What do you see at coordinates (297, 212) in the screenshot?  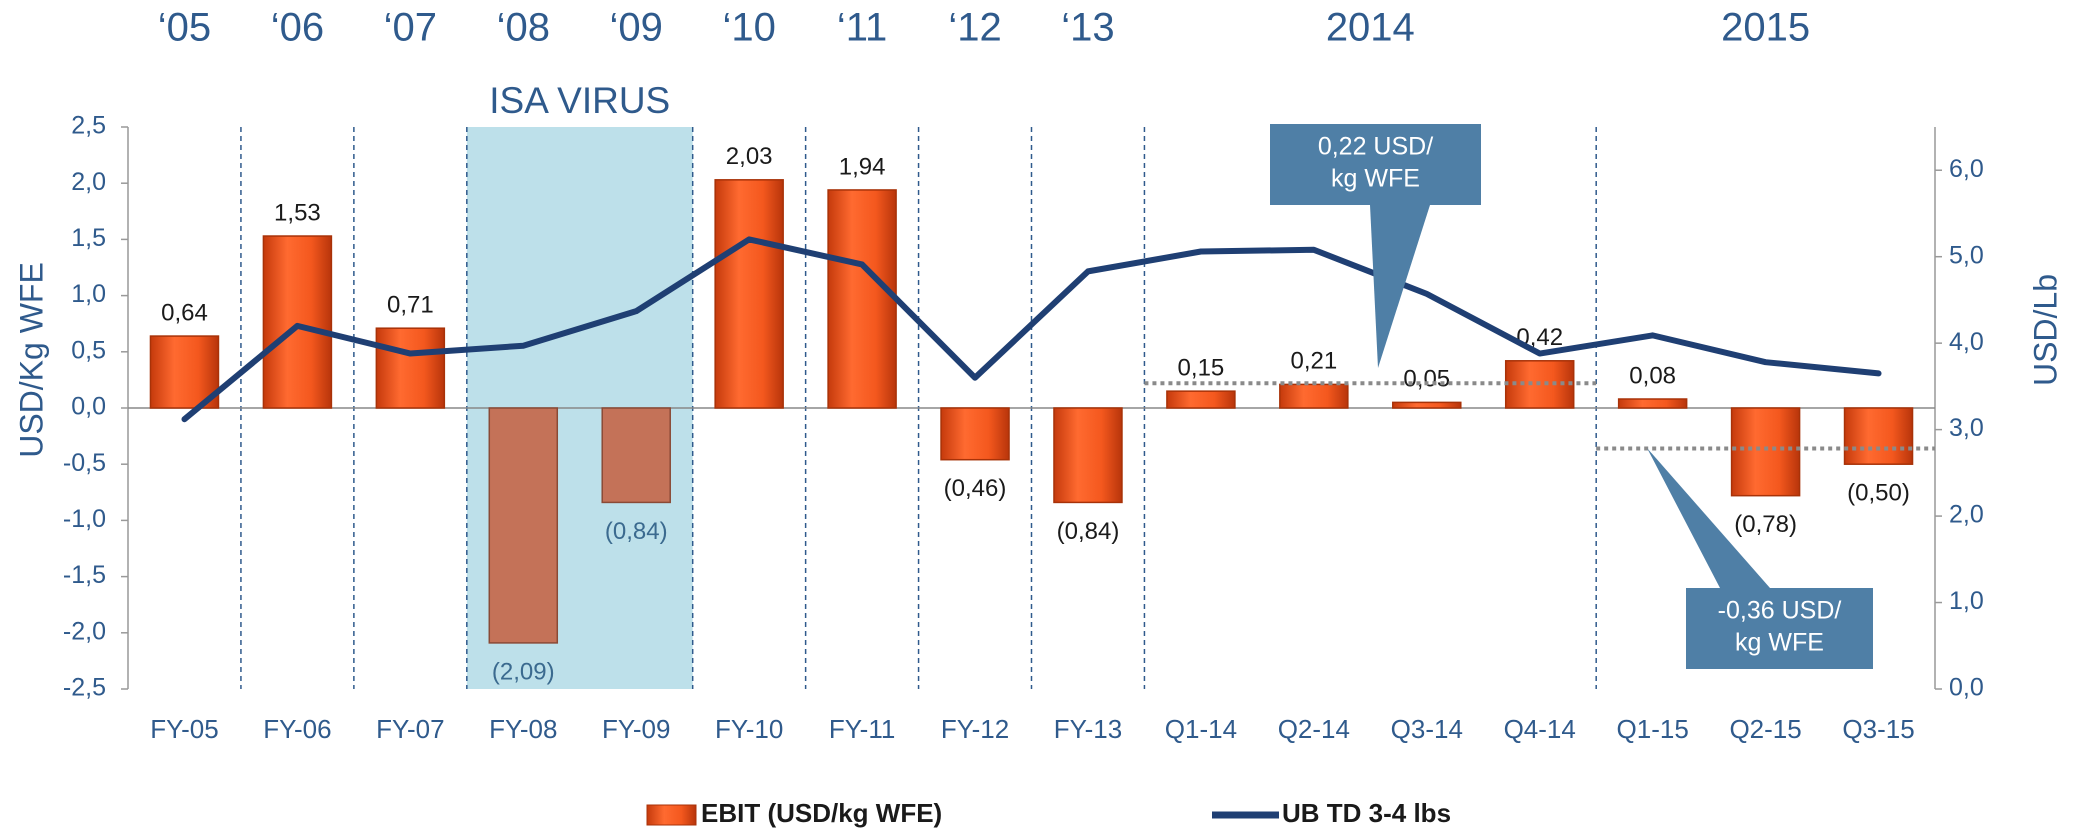 I see `value-label: 1,53` at bounding box center [297, 212].